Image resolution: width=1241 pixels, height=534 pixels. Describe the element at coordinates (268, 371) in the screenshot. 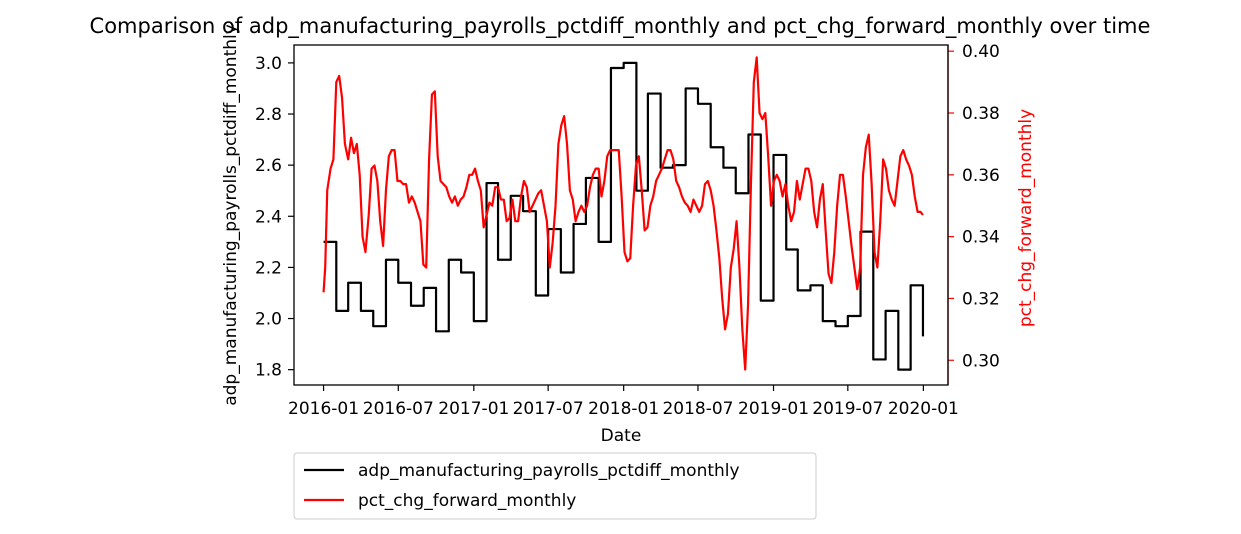

I see `y-left-tick-label-1.8: 1.8` at that location.